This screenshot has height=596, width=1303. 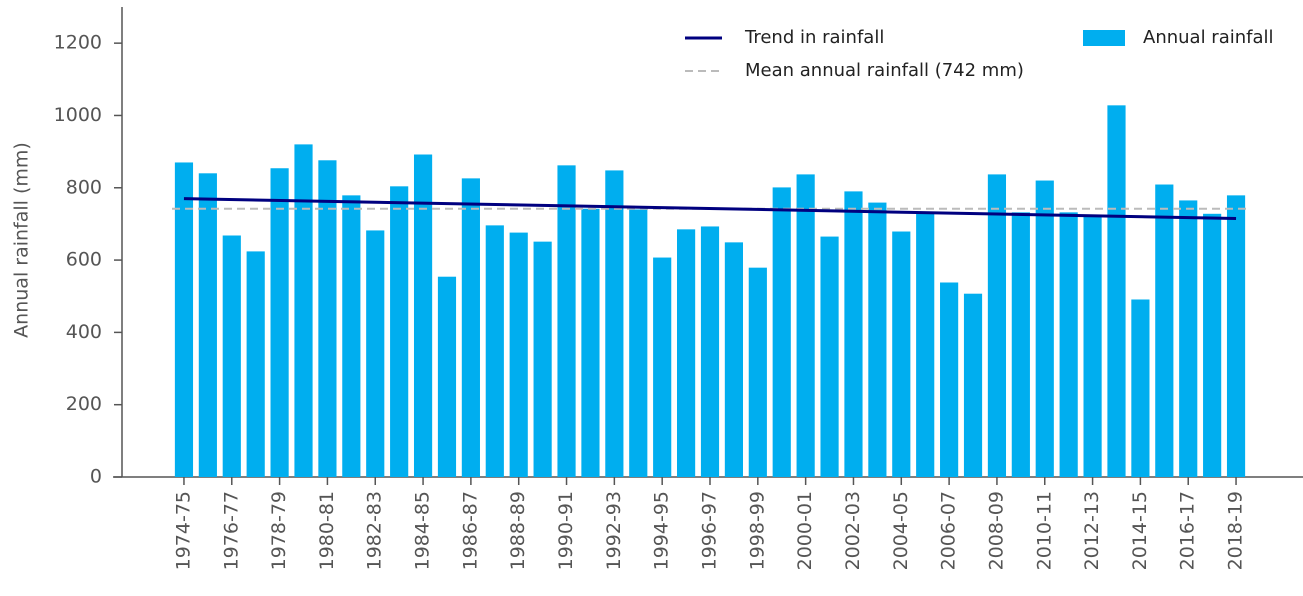 What do you see at coordinates (757, 530) in the screenshot?
I see `x-tick-label: 1998-99` at bounding box center [757, 530].